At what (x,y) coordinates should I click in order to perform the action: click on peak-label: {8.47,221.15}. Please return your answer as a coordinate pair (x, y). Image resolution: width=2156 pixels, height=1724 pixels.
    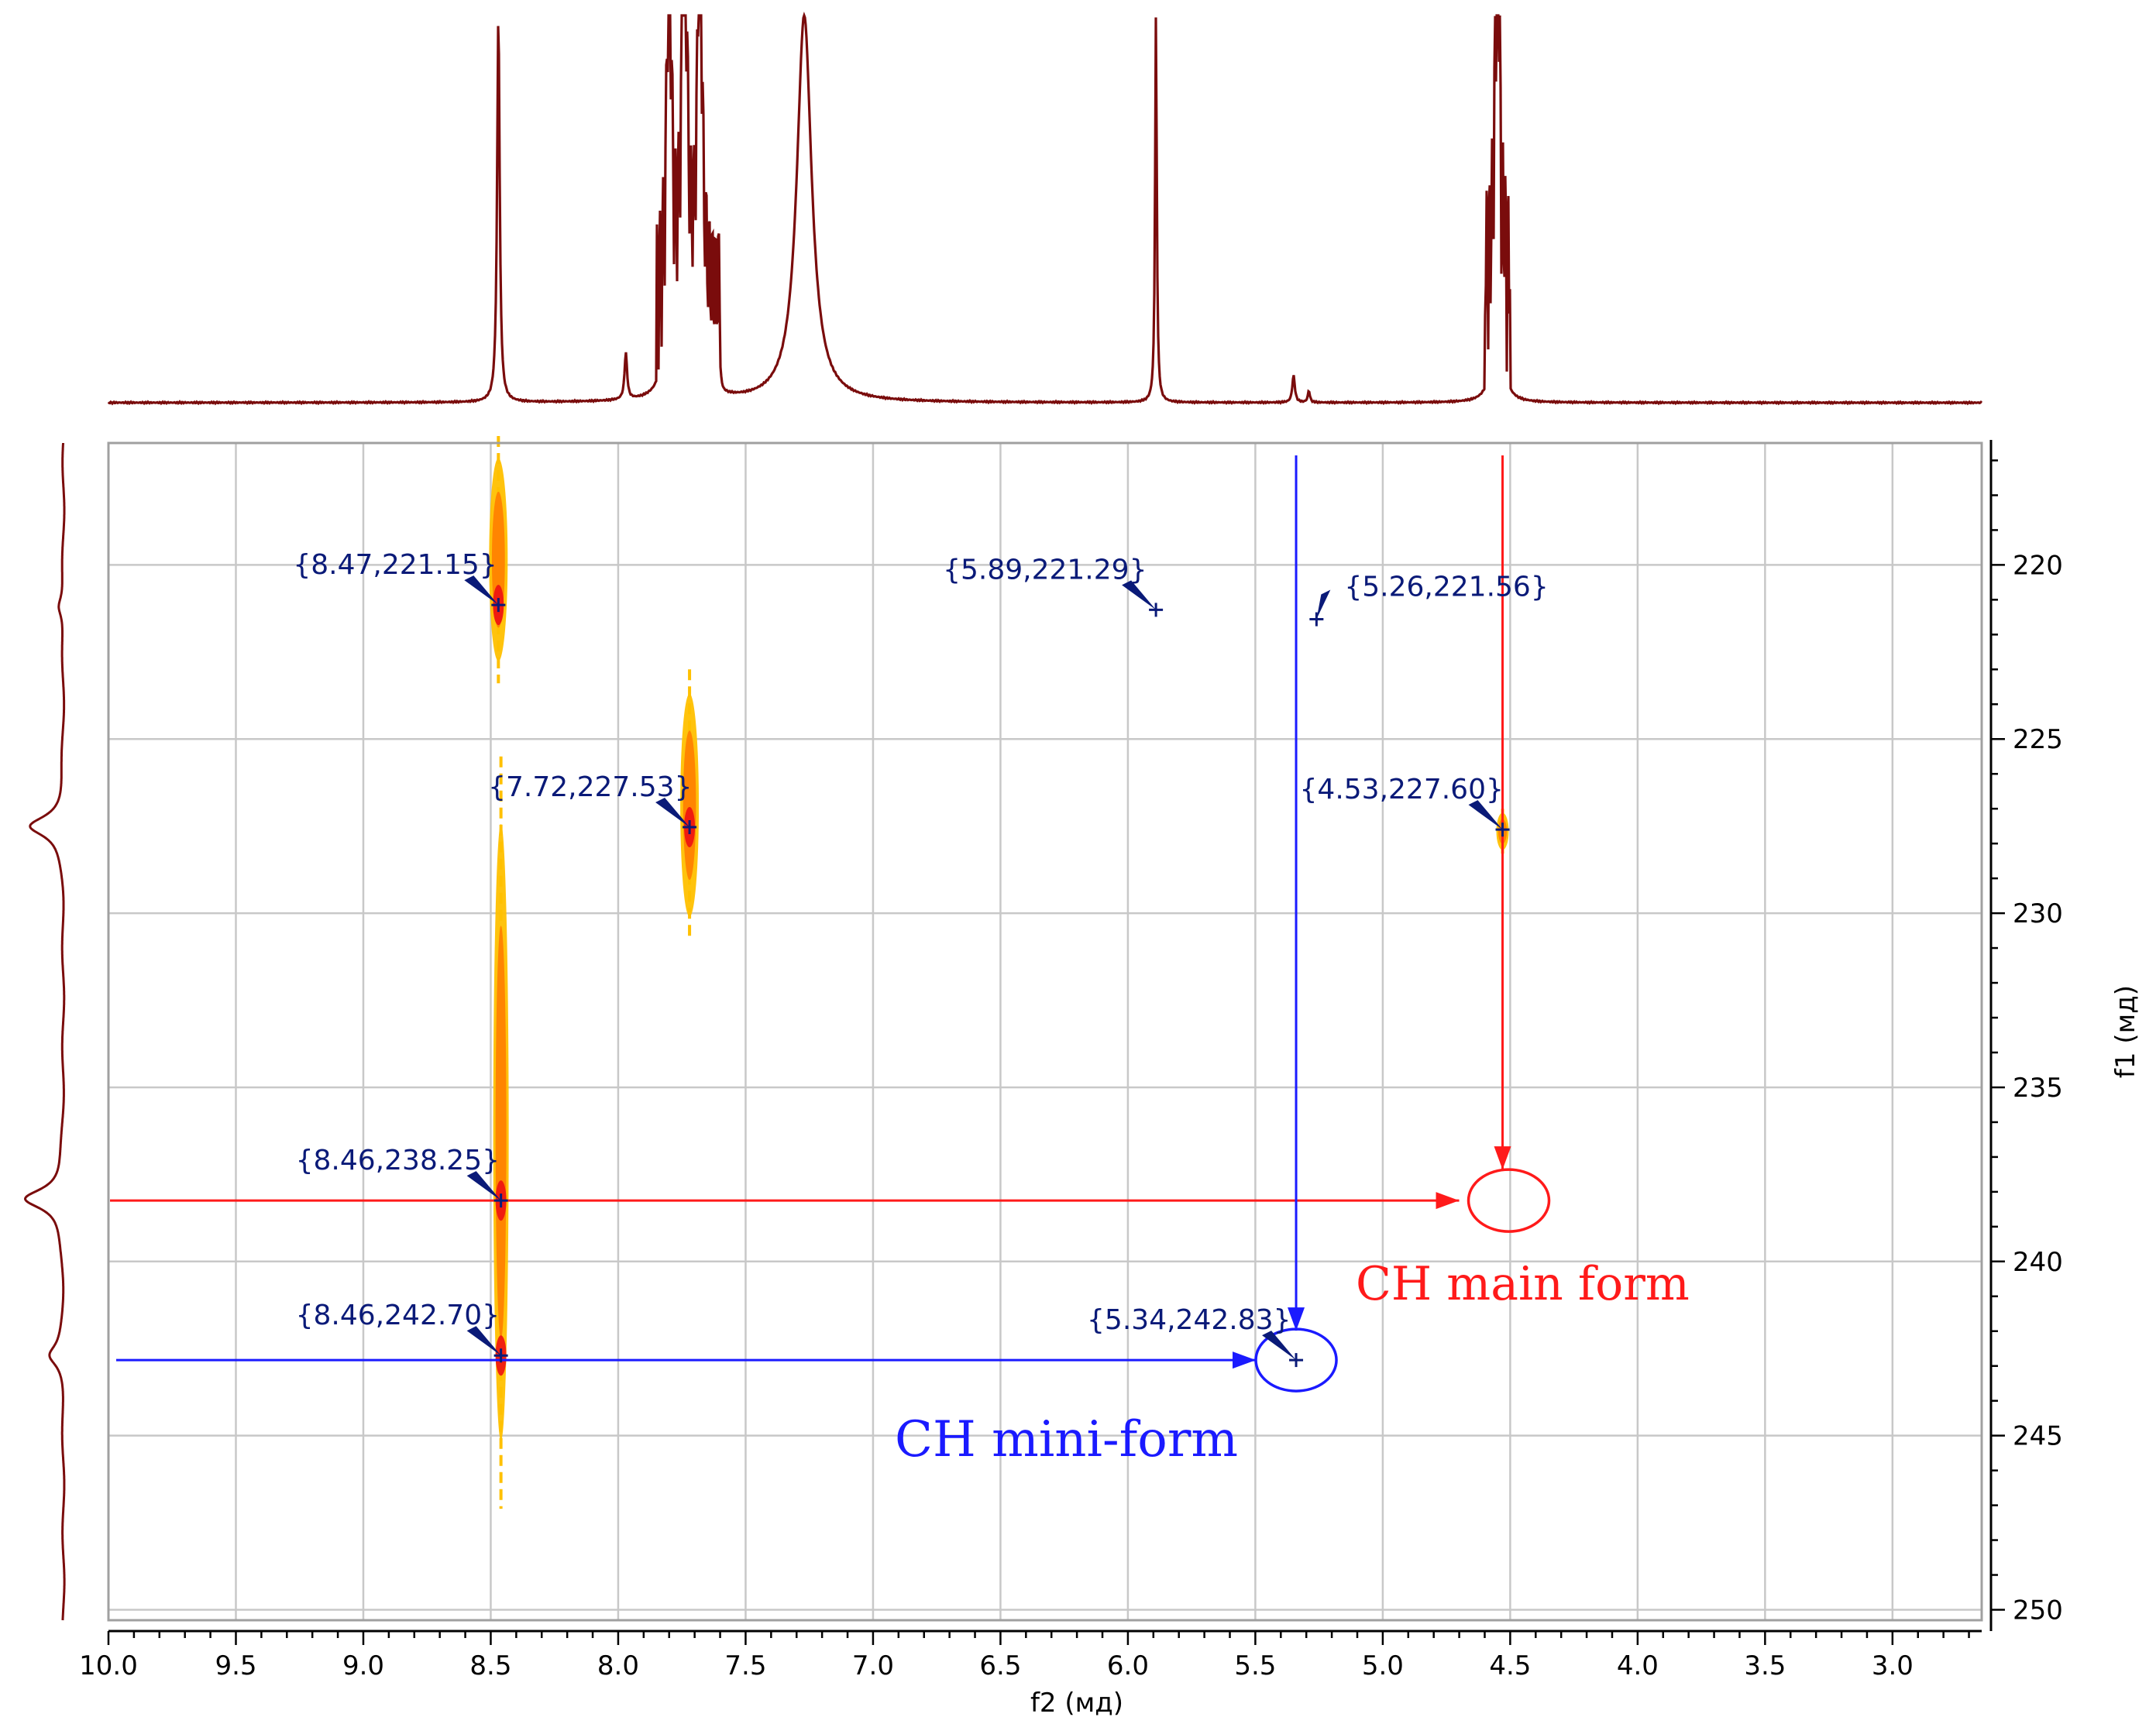
    Looking at the image, I should click on (395, 565).